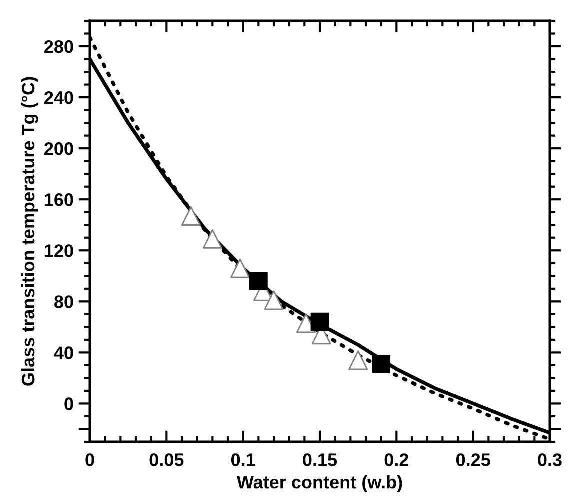 The height and width of the screenshot is (502, 570). Describe the element at coordinates (319, 484) in the screenshot. I see `x-axis-title: Water content (w.b)` at that location.